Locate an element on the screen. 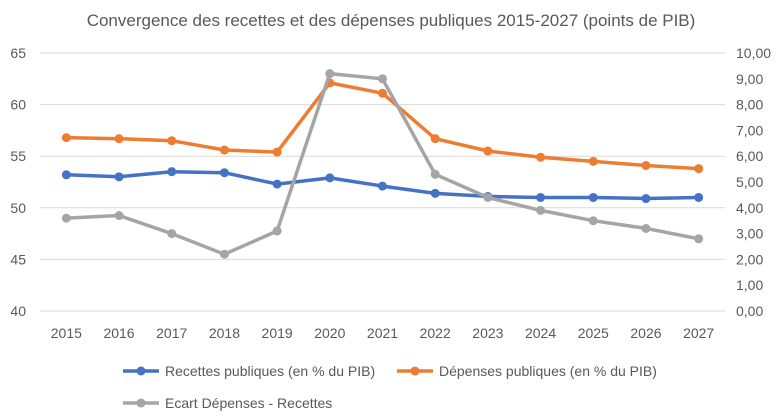 This screenshot has width=783, height=417. x-tick-label: 2017 is located at coordinates (171, 333).